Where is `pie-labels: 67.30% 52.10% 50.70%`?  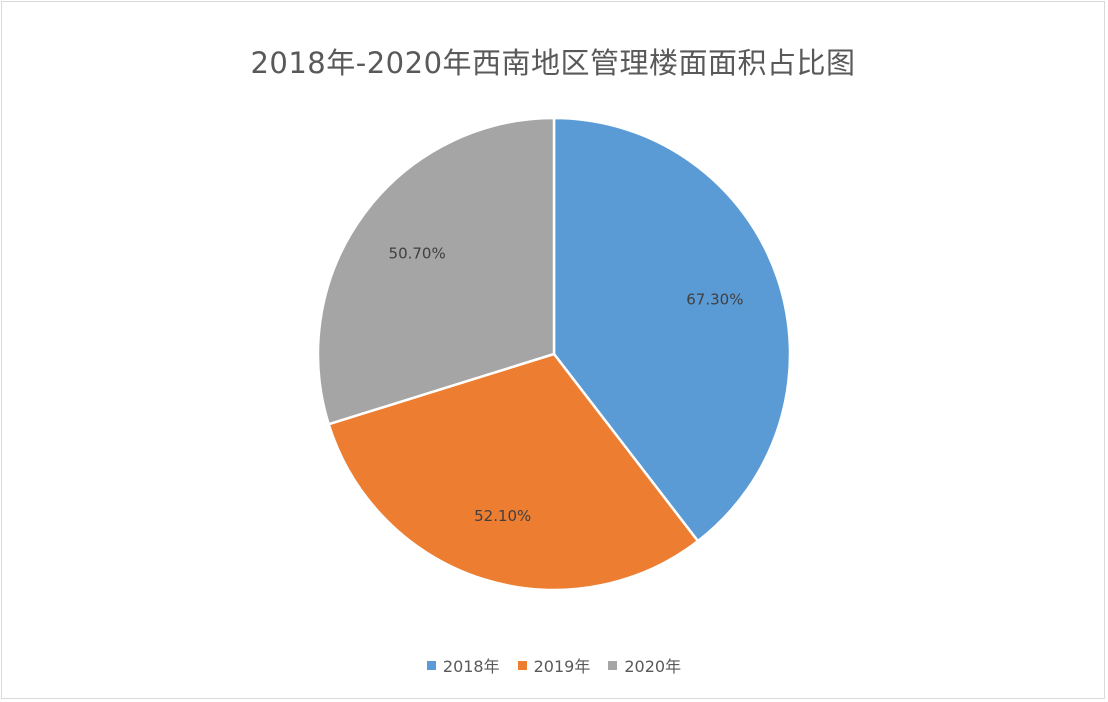 pie-labels: 67.30% 52.10% 50.70% is located at coordinates (566, 384).